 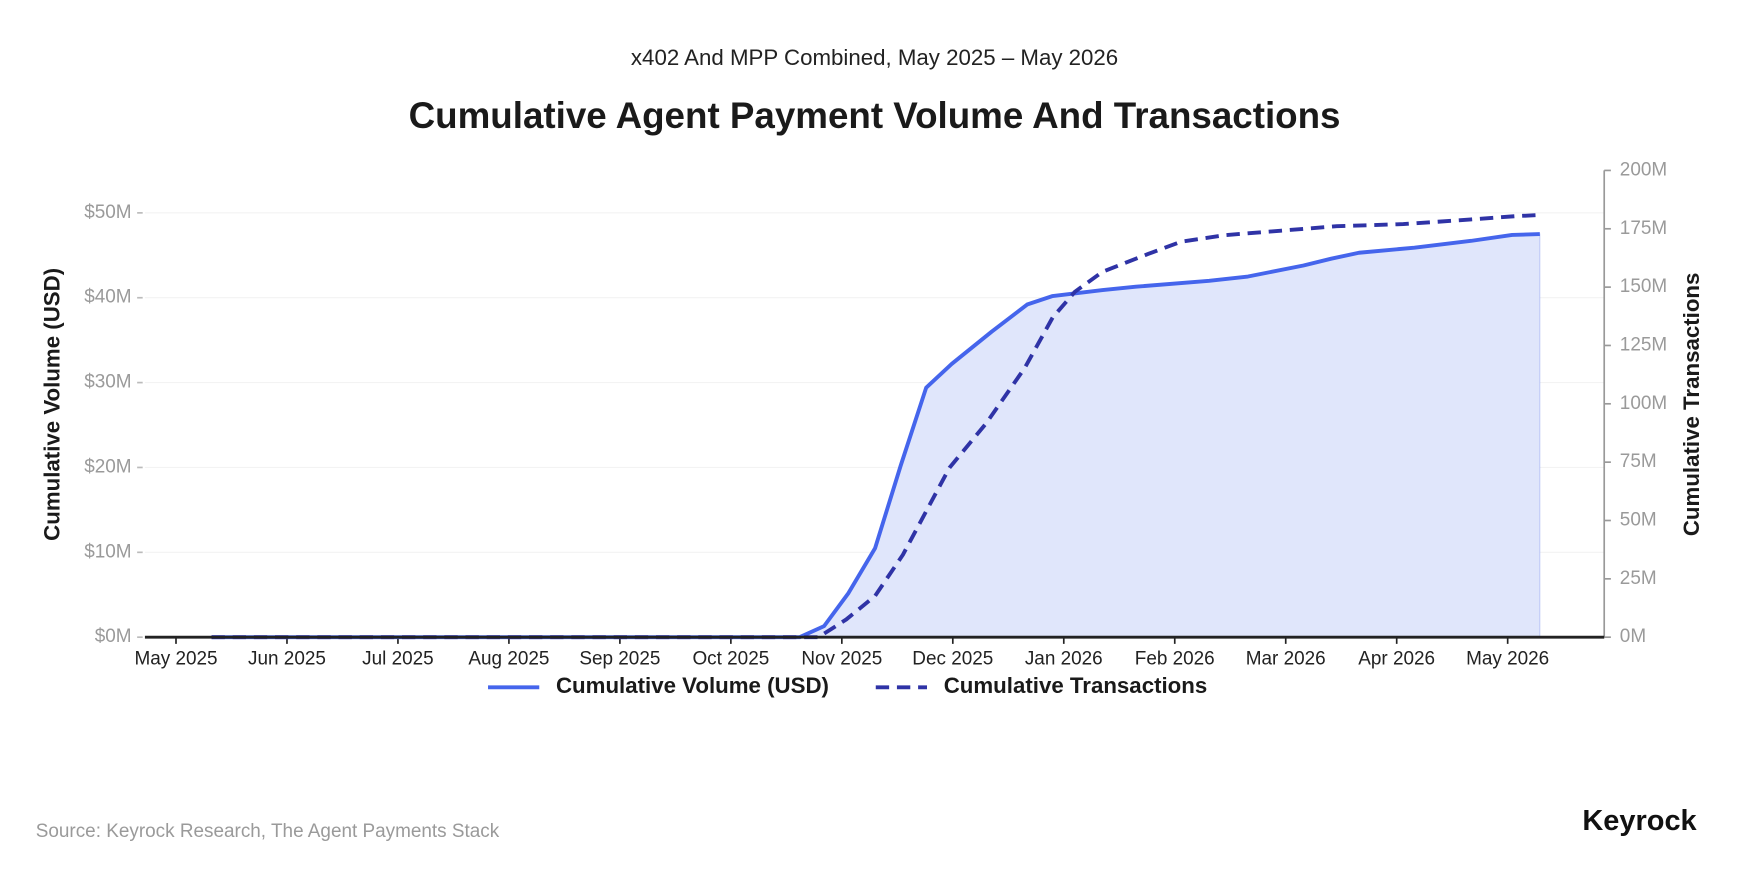 I want to click on y2-tick-label: 75M, so click(x=1638, y=461).